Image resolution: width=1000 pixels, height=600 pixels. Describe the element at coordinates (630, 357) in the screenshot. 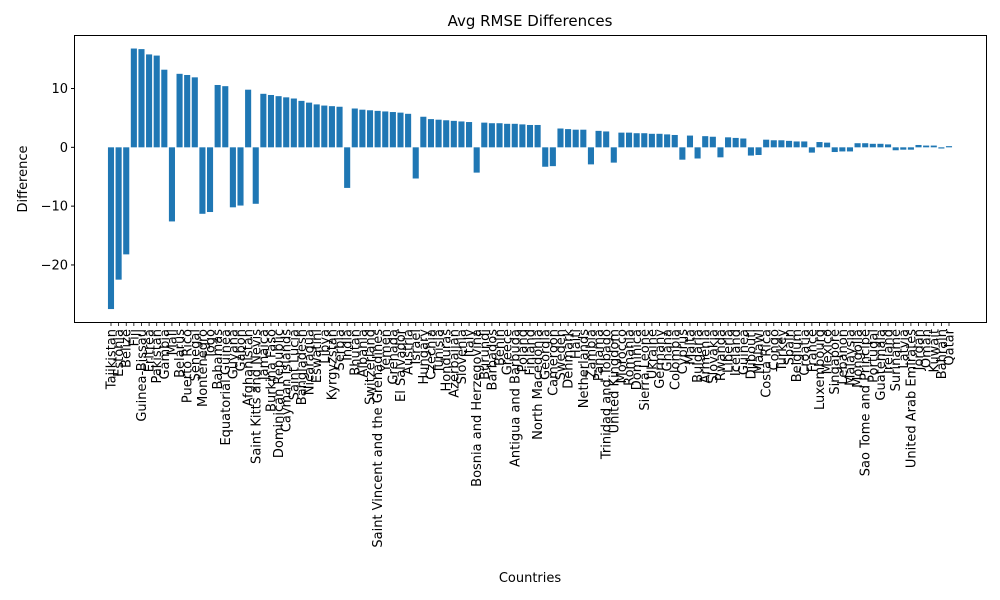

I see `x-tick-label: Romania` at that location.